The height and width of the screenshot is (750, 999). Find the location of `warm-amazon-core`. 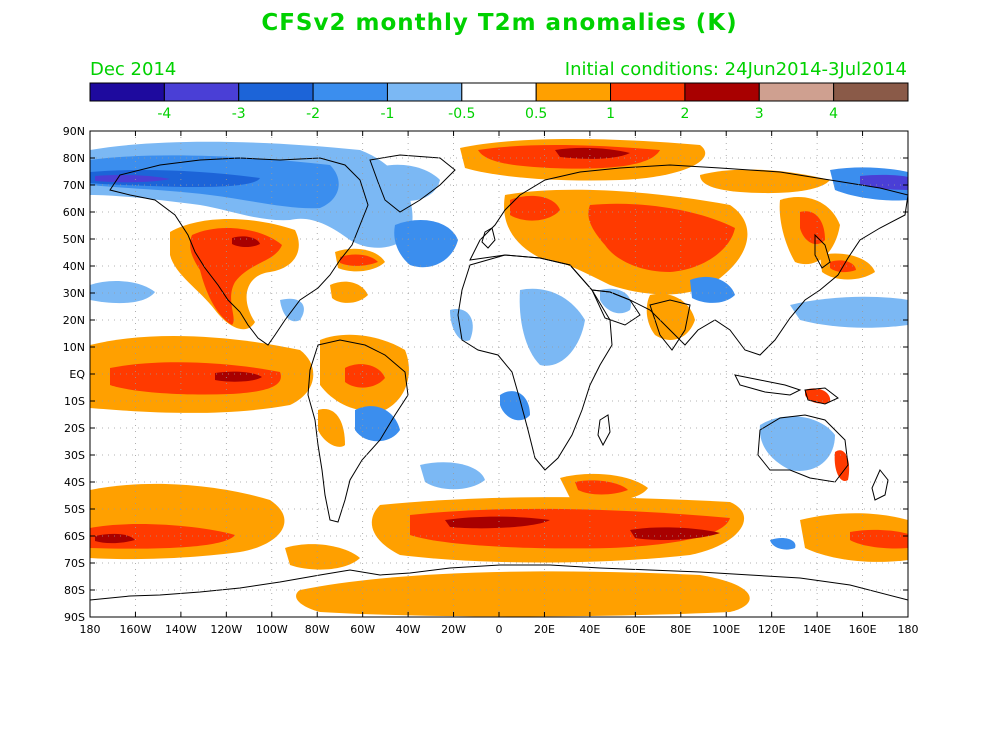

warm-amazon-core is located at coordinates (365, 376).